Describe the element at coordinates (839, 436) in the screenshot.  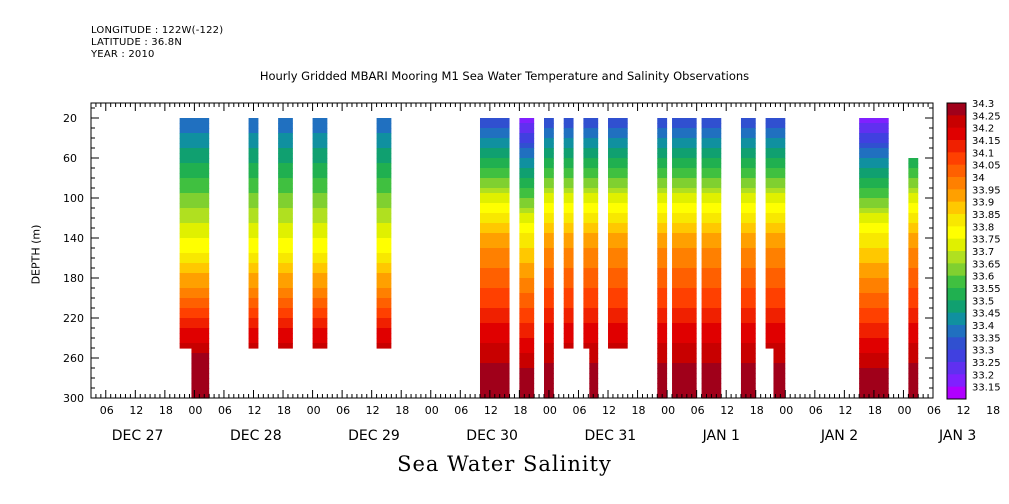
I see `x-day-label: JAN 2` at that location.